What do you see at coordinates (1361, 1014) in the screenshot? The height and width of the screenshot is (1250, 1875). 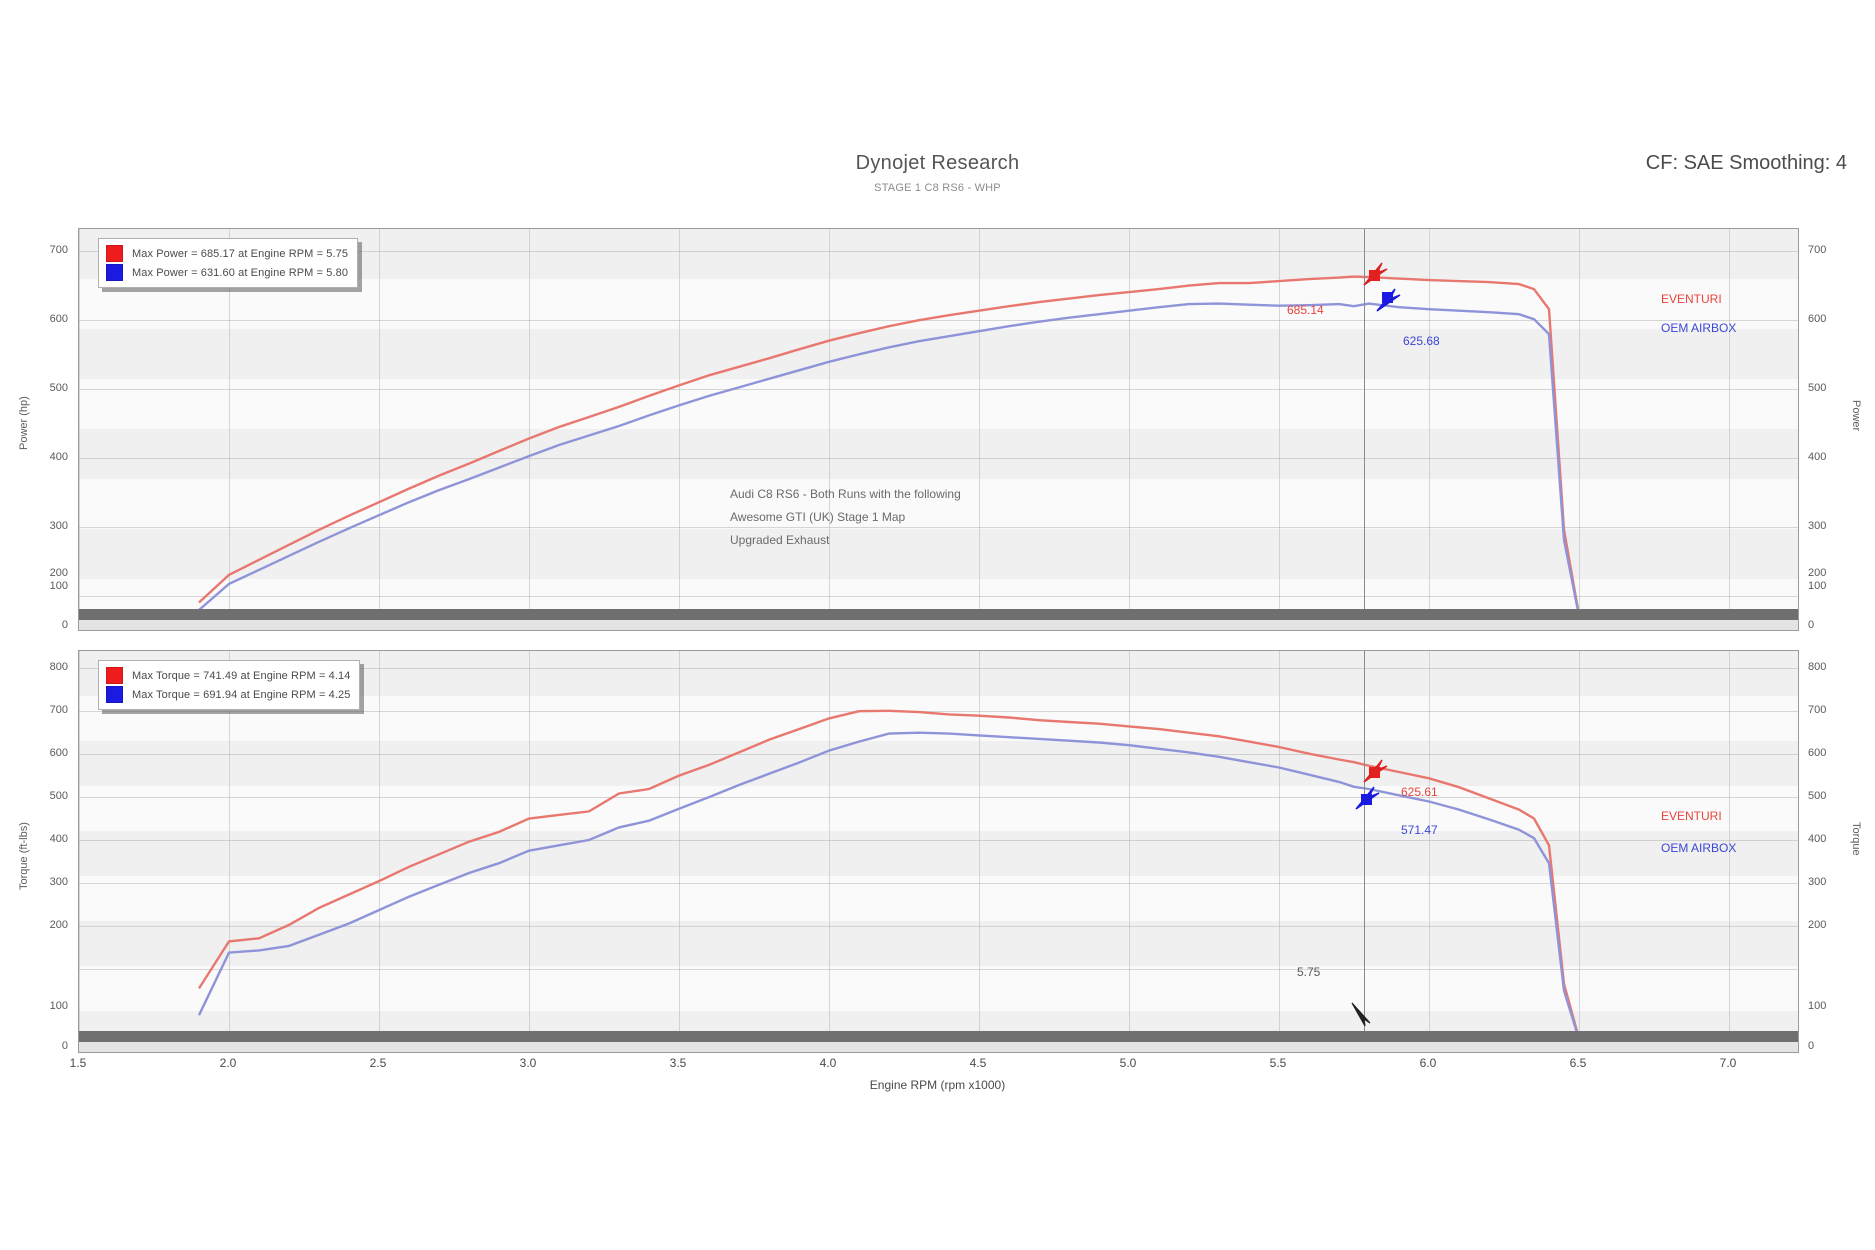 I see `torque-cursor-arrow-icon` at bounding box center [1361, 1014].